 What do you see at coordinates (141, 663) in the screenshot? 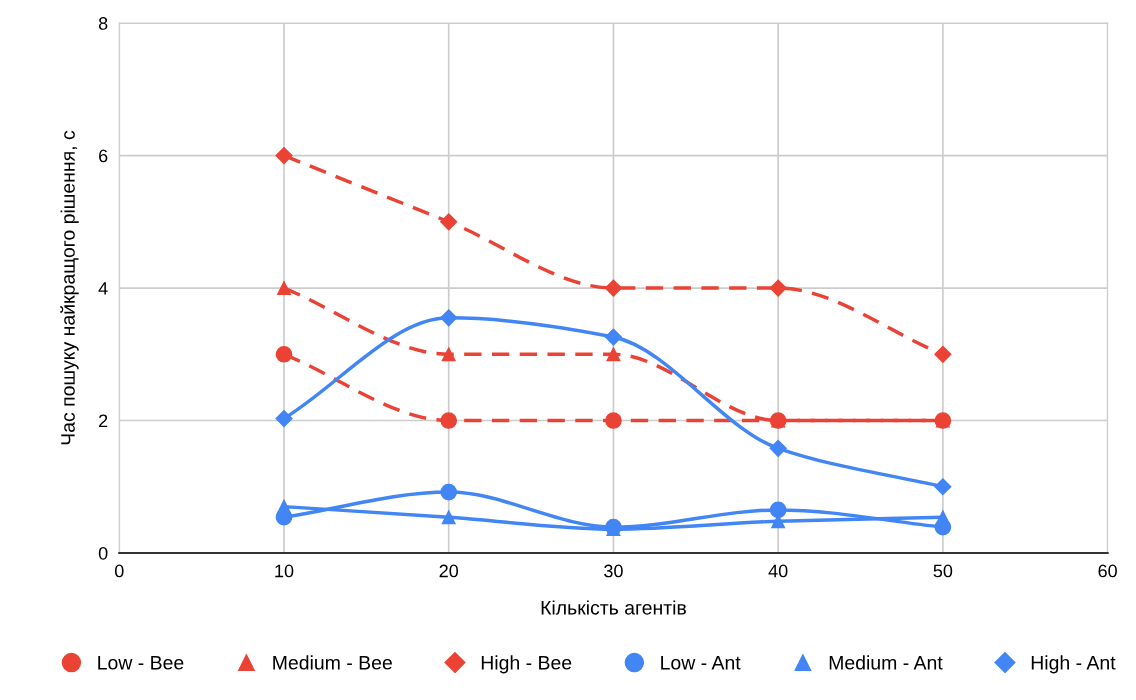
I see `legend-label: Low - Bee` at bounding box center [141, 663].